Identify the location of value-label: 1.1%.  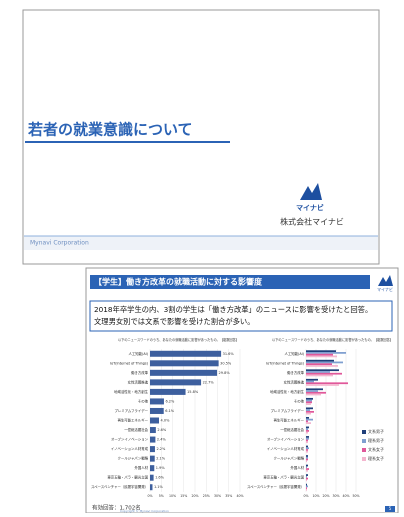
(159, 487).